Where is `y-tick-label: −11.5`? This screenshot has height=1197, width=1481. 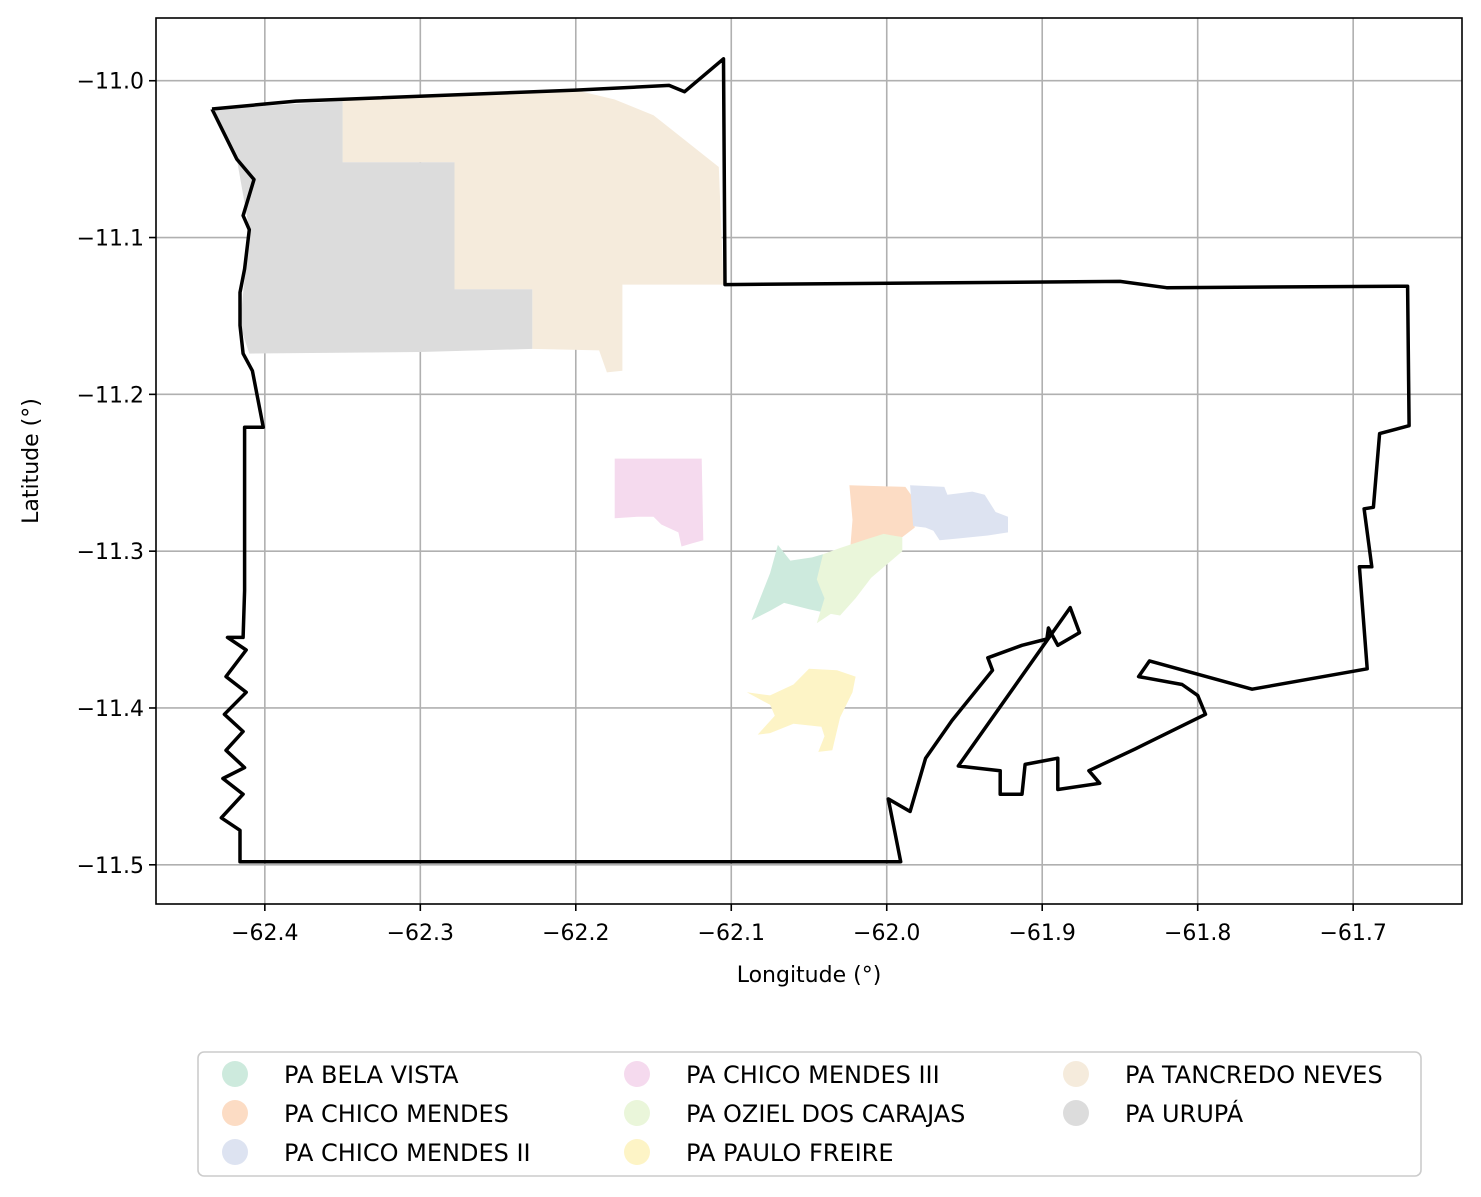
y-tick-label: −11.5 is located at coordinates (110, 866).